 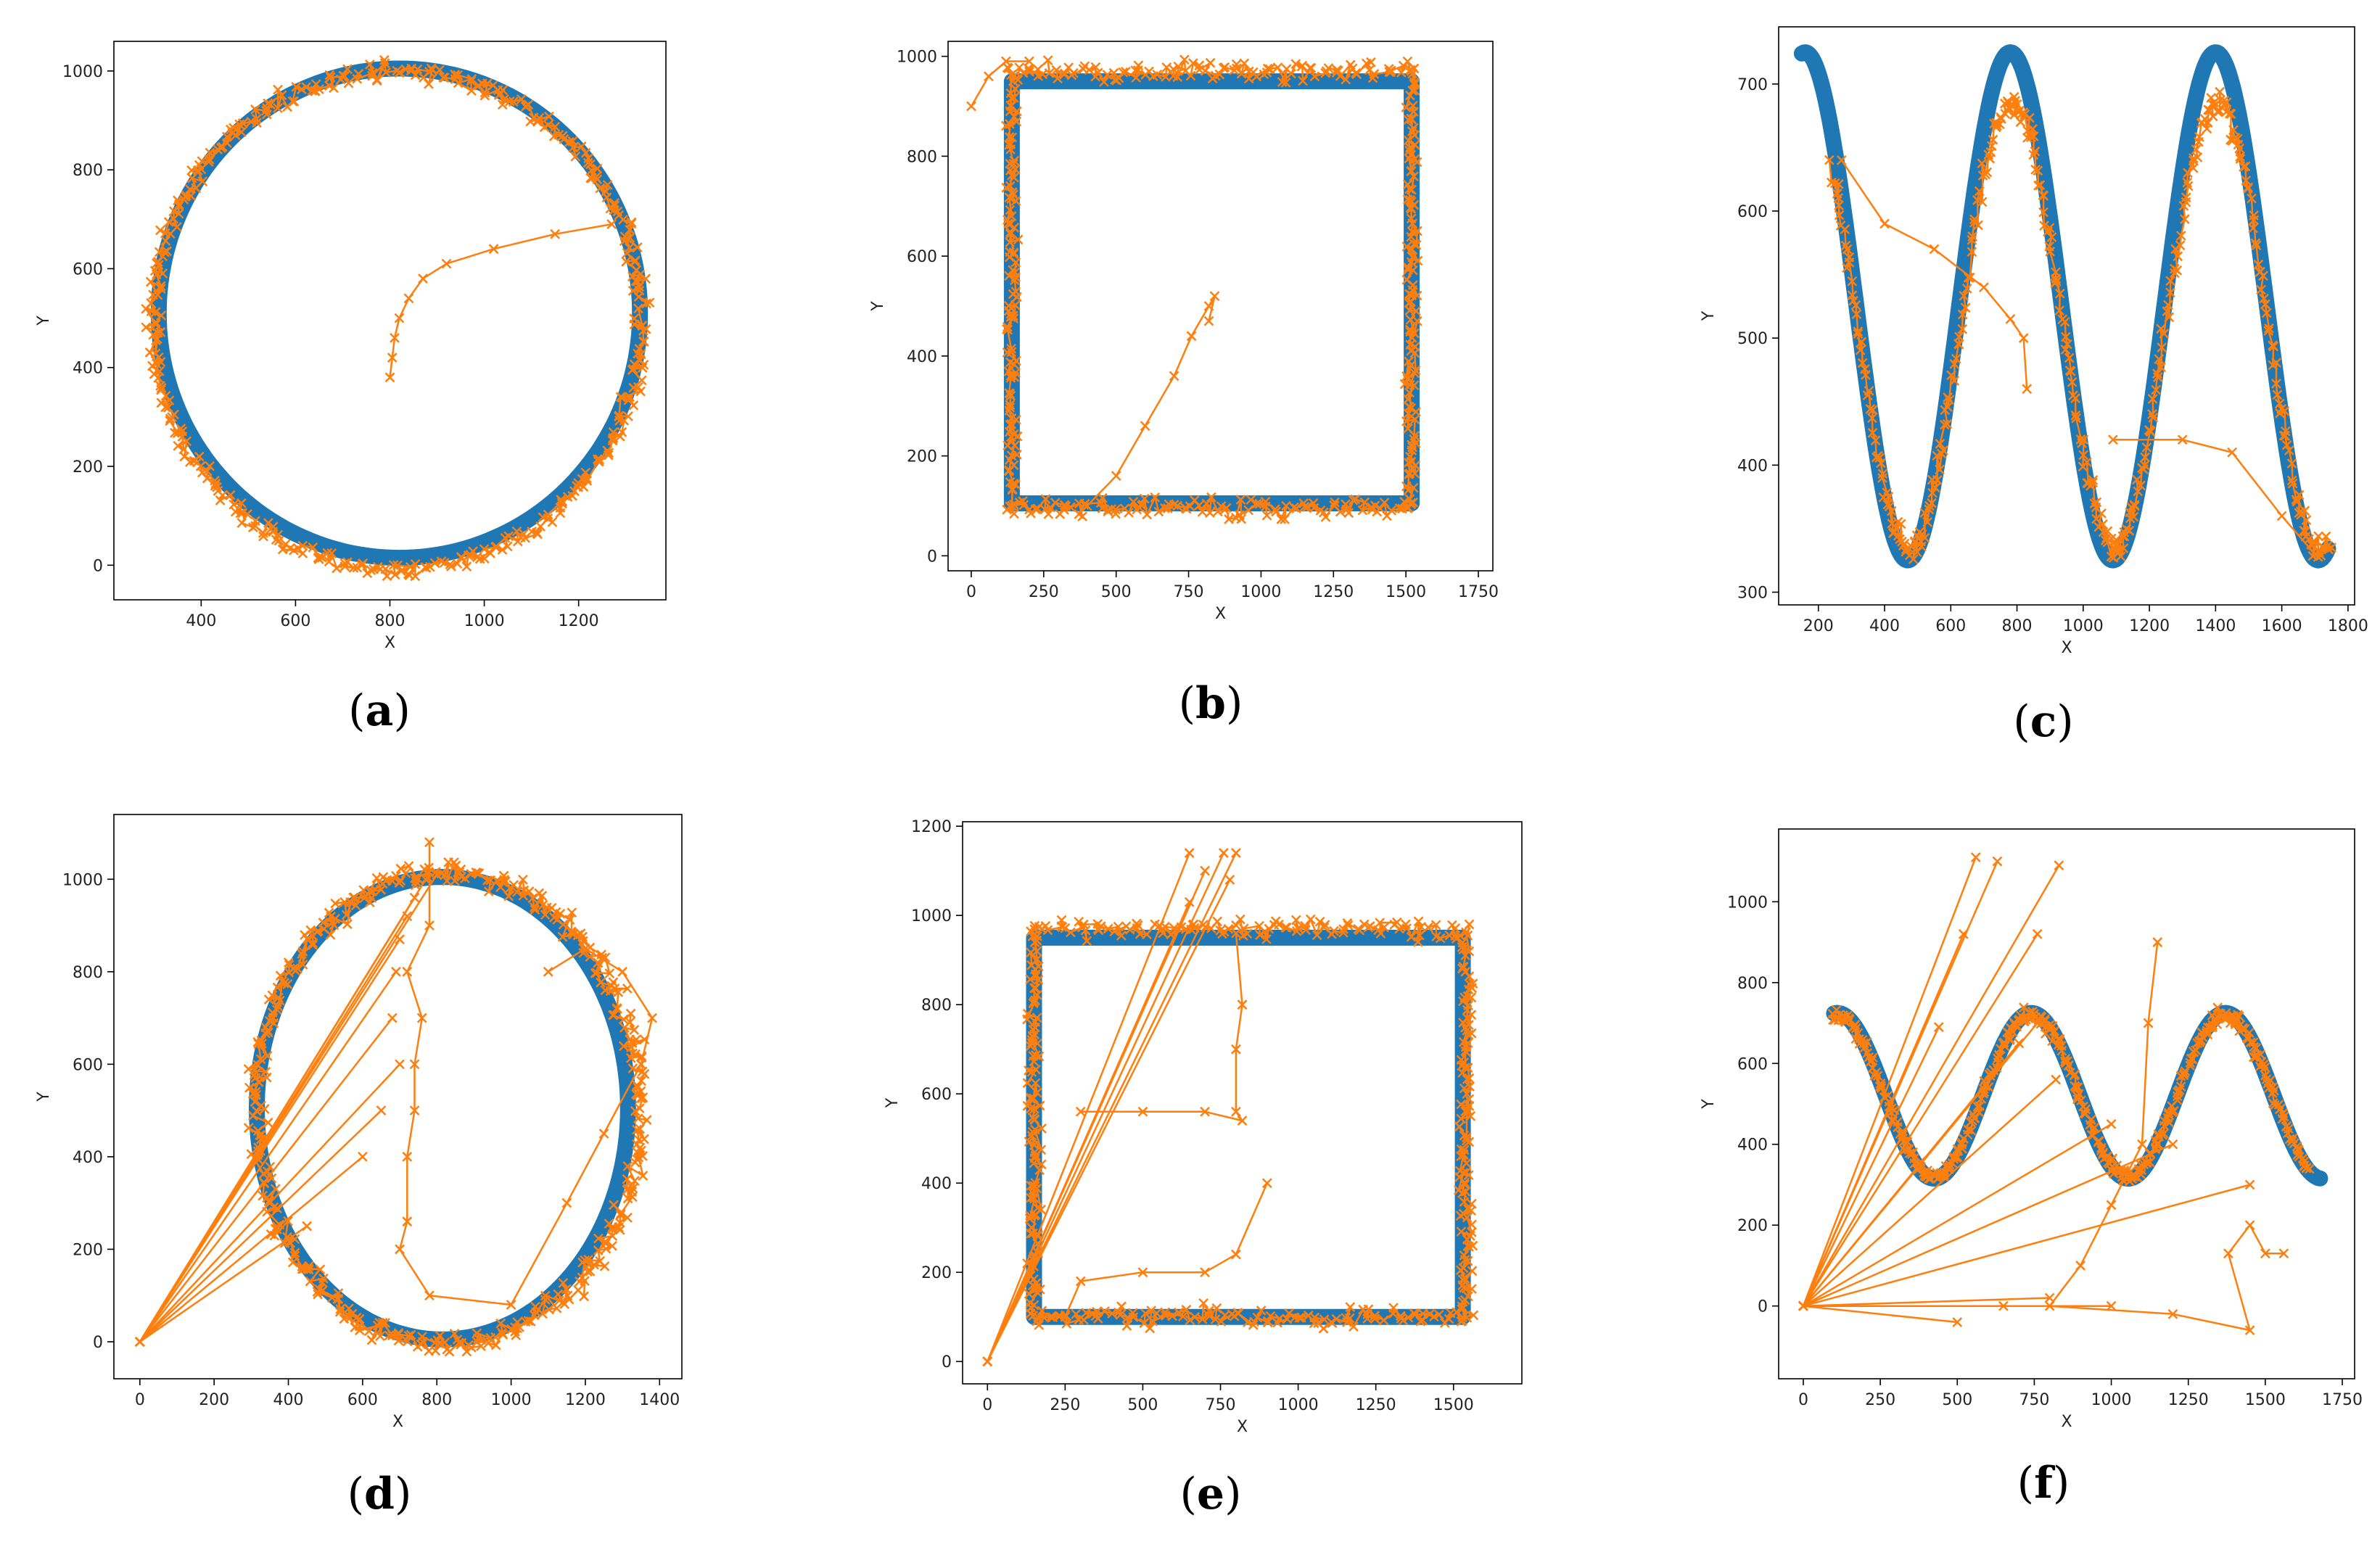 I want to click on x-tick-label-d: 1200, so click(x=585, y=1400).